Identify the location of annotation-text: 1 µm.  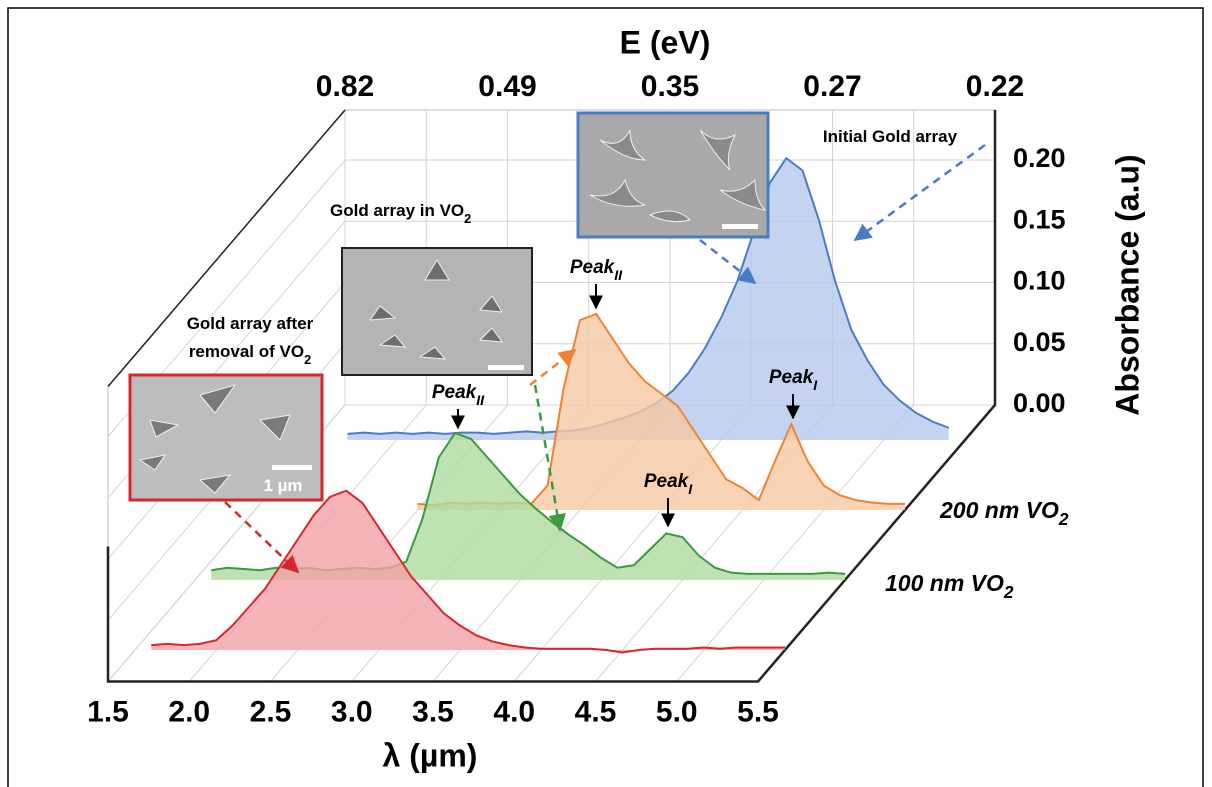
(282, 485).